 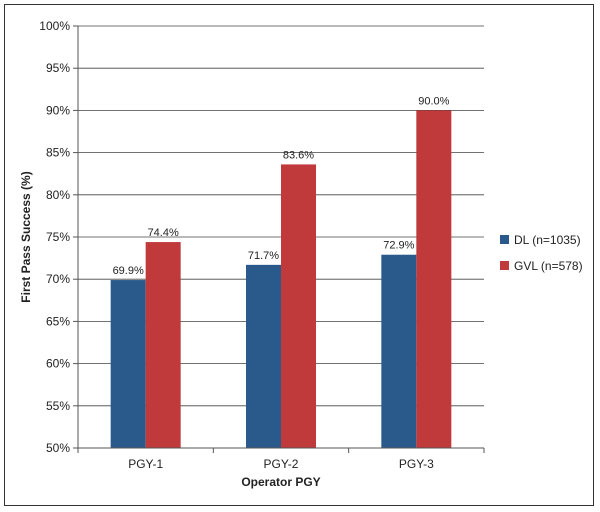 What do you see at coordinates (58, 364) in the screenshot?
I see `y-tick-label: 60%` at bounding box center [58, 364].